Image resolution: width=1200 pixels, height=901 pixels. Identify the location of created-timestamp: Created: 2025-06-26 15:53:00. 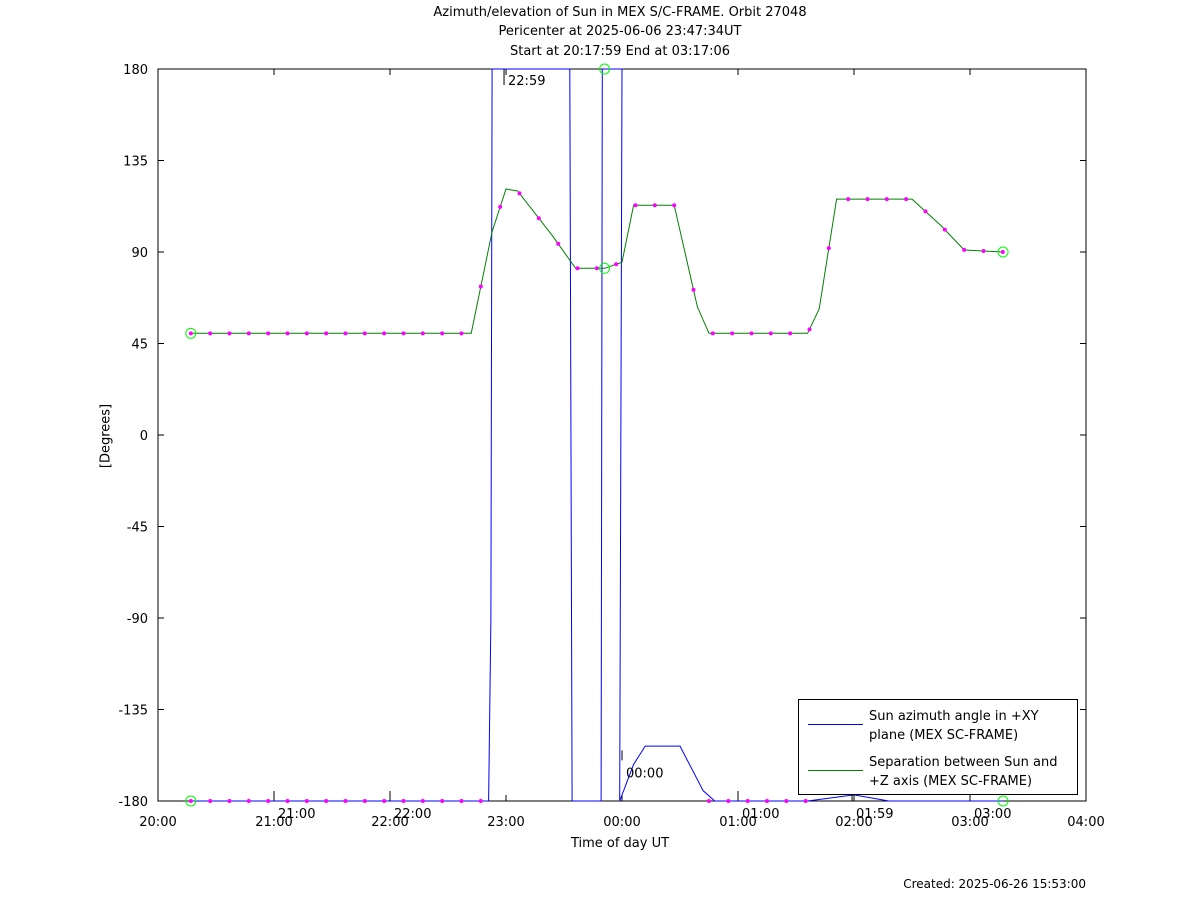
(994, 884).